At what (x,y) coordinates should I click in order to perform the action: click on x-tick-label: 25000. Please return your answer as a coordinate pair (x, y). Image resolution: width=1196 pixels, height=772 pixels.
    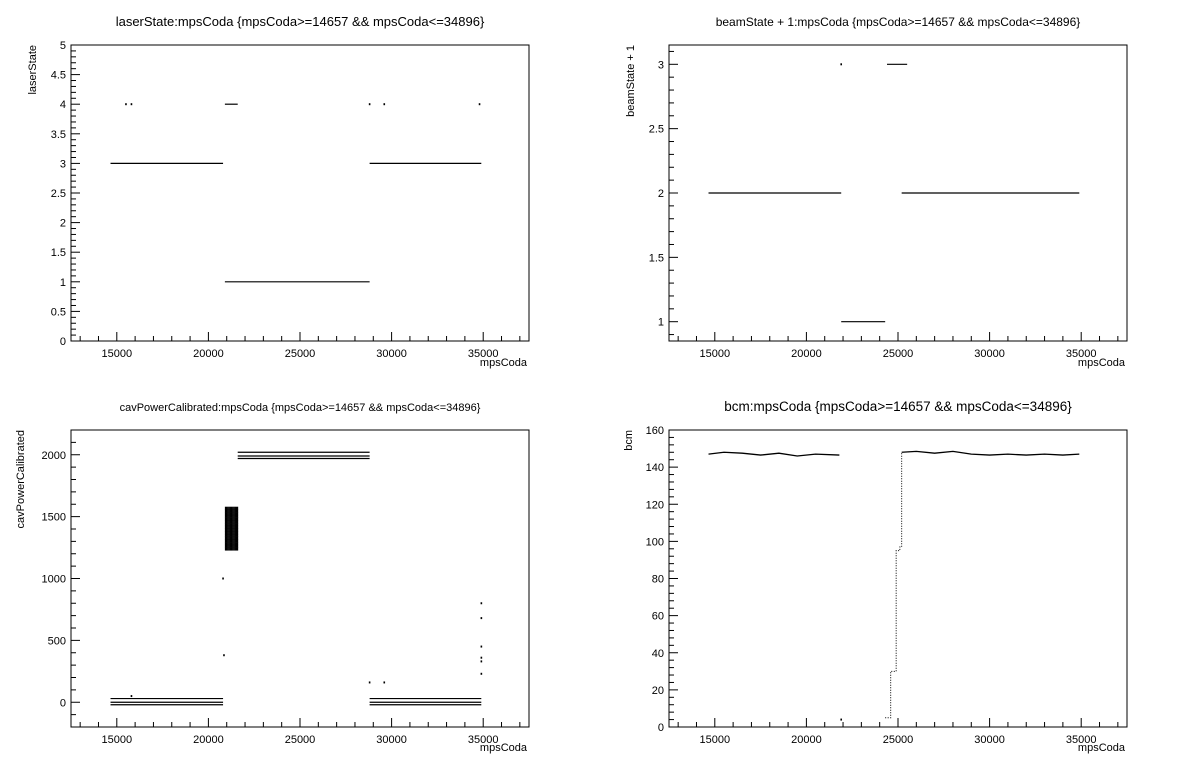
    Looking at the image, I should click on (300, 740).